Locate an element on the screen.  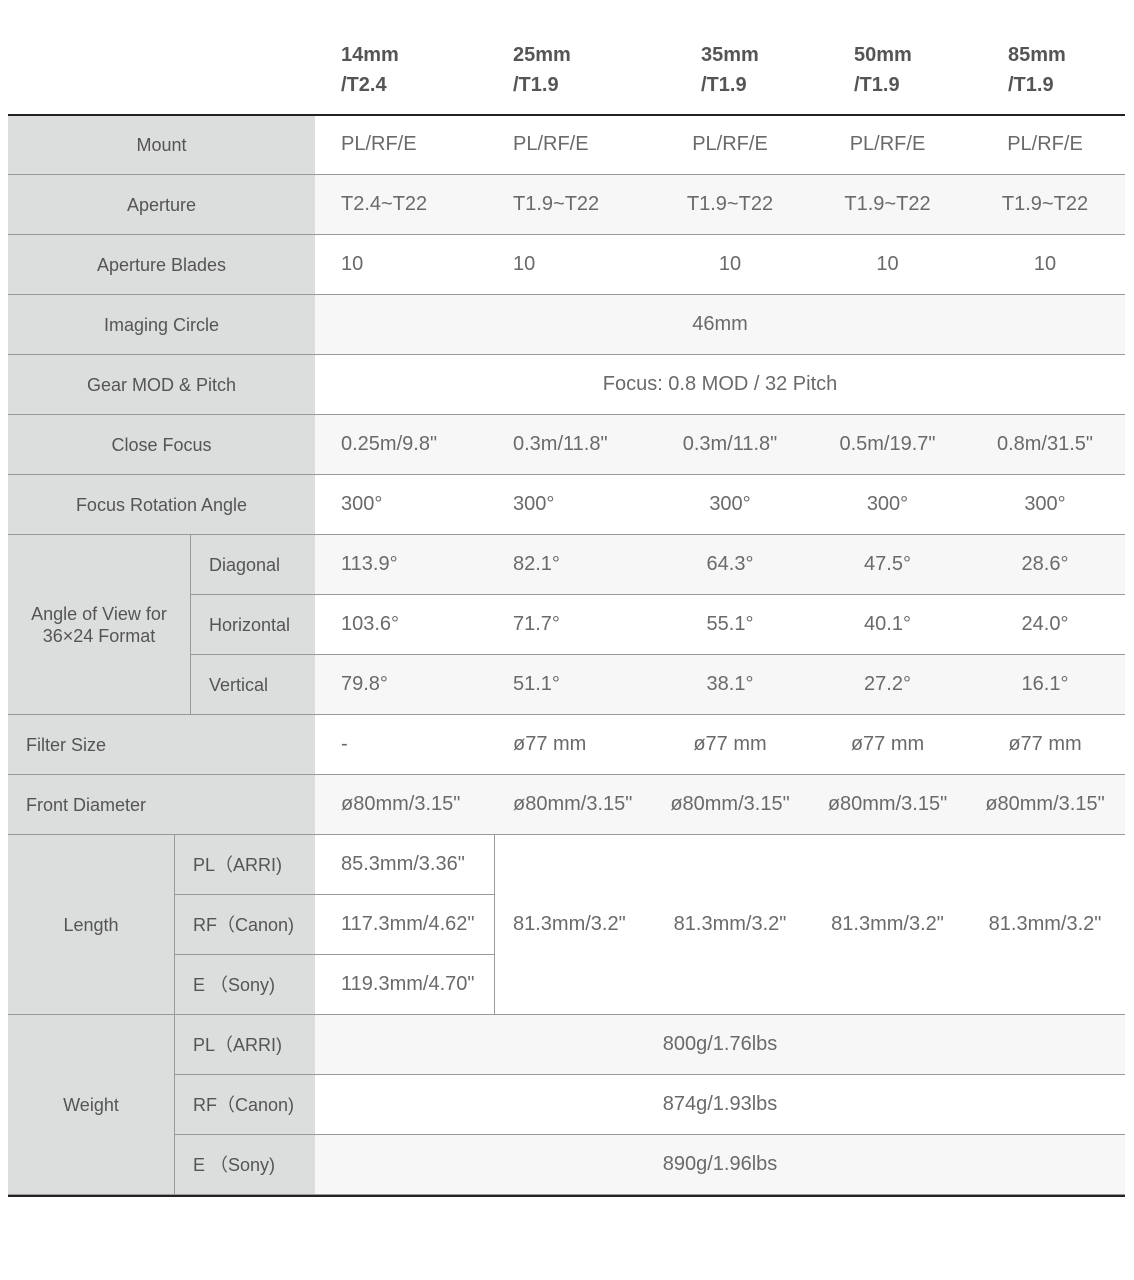
spec-value: 119.3mm/4.70" is located at coordinates (405, 985).